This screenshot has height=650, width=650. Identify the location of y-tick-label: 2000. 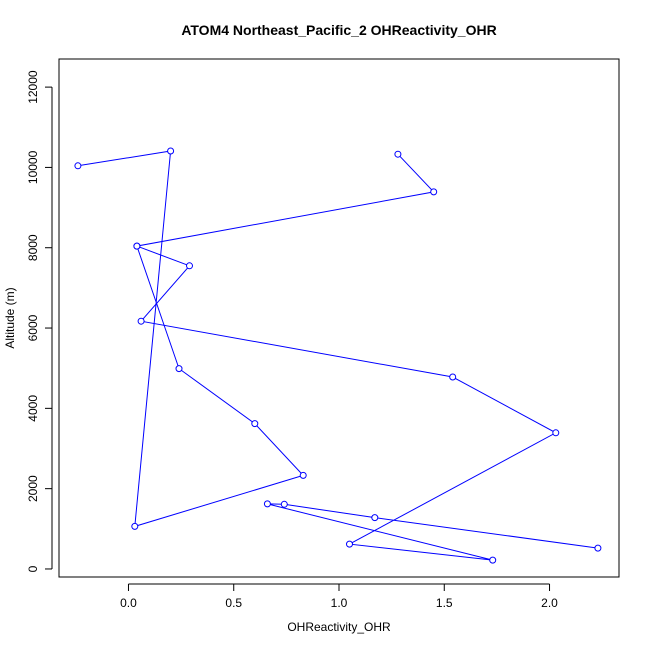
(33, 488).